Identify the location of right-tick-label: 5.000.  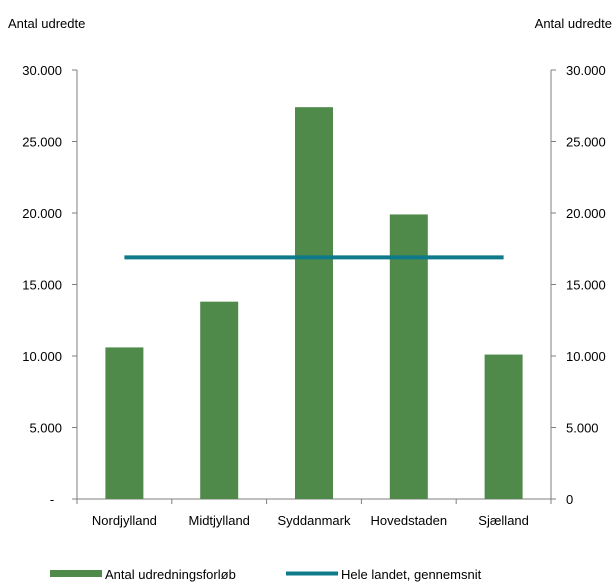
(582, 428).